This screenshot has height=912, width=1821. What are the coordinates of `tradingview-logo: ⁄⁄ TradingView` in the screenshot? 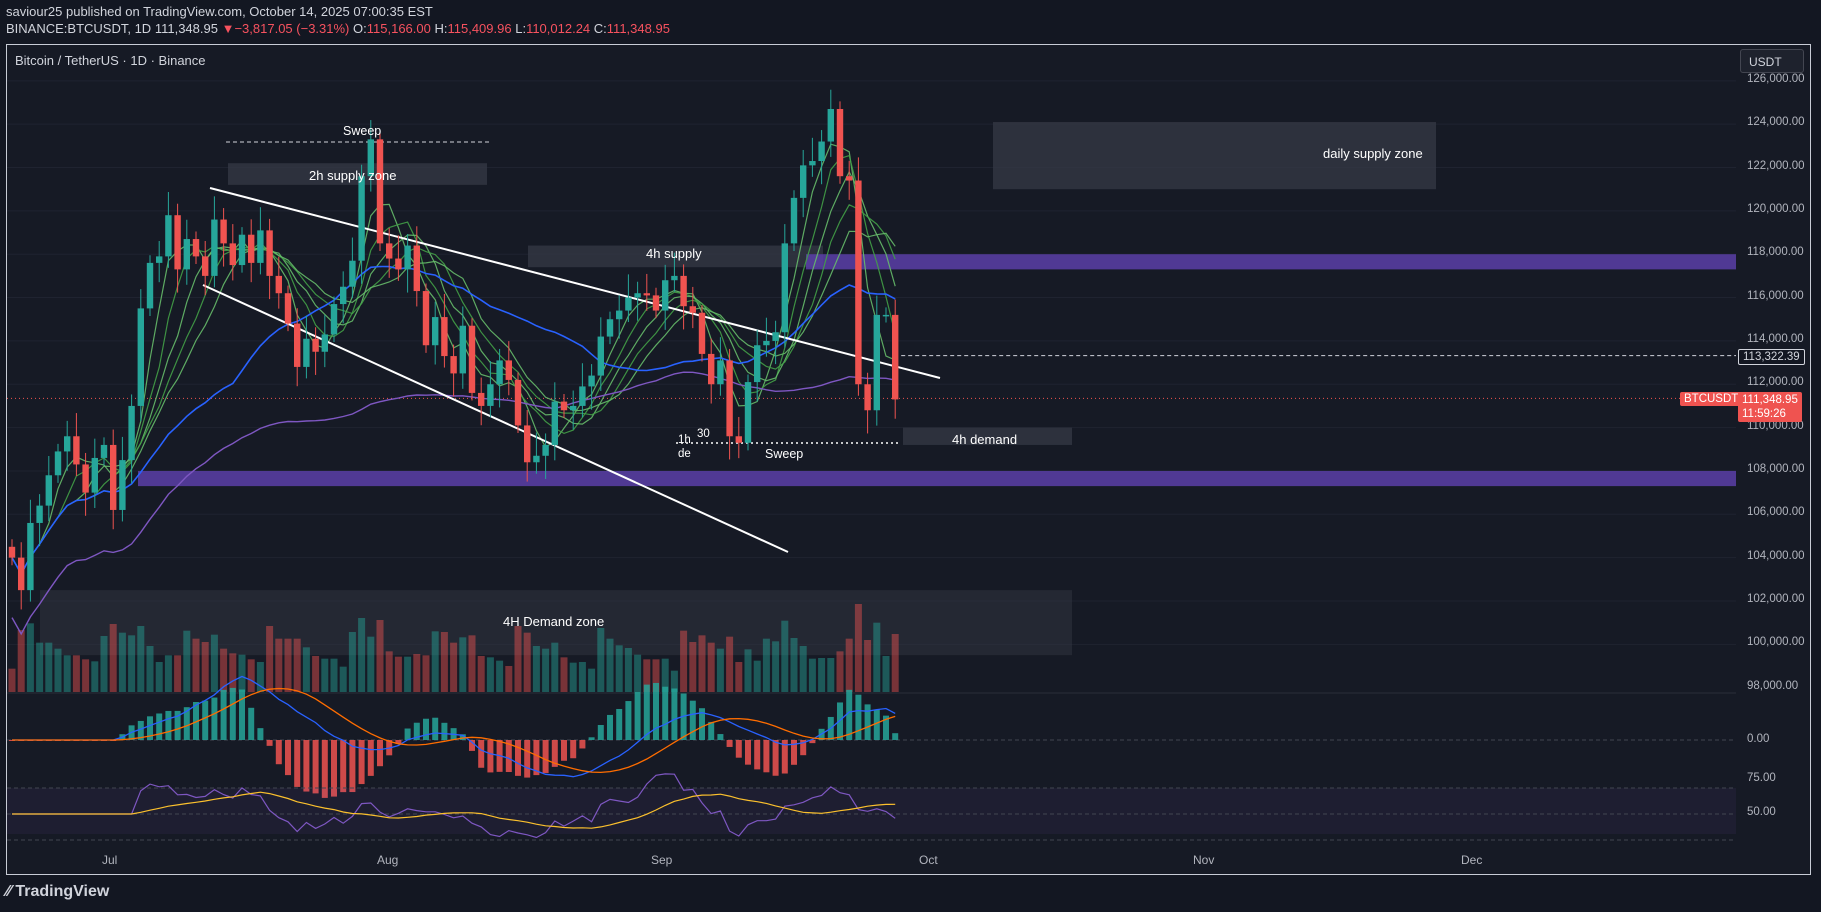 It's located at (57, 892).